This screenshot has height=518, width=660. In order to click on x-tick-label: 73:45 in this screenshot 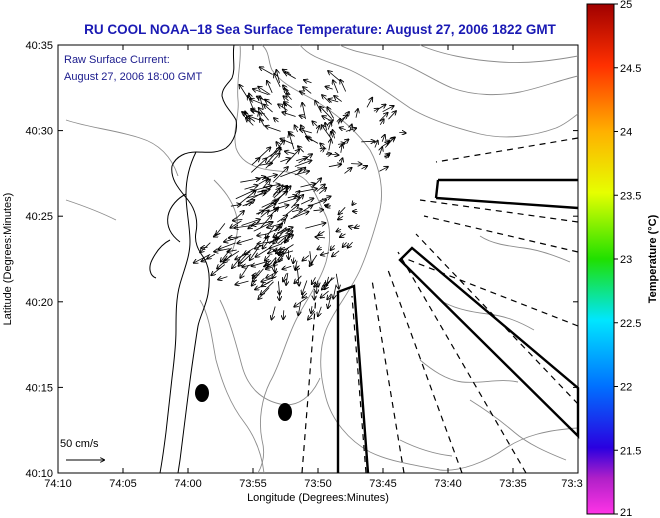, I will do `click(383, 484)`.